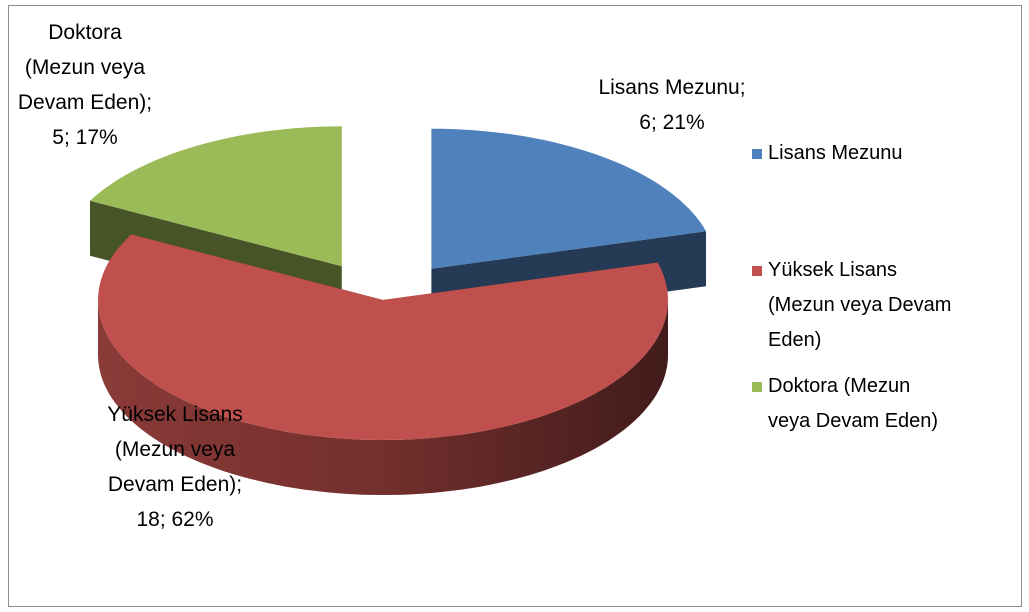 This screenshot has height=612, width=1029. What do you see at coordinates (672, 105) in the screenshot?
I see `data-label: Lisans Mezunu; 6; 21%` at bounding box center [672, 105].